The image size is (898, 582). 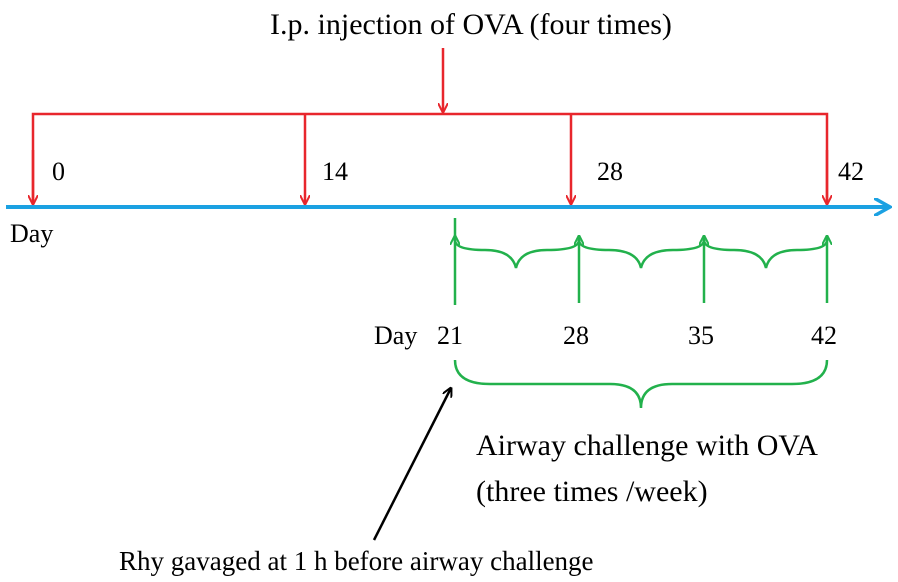 What do you see at coordinates (647, 445) in the screenshot?
I see `challenge-label-line1: Airway challenge with OVA` at bounding box center [647, 445].